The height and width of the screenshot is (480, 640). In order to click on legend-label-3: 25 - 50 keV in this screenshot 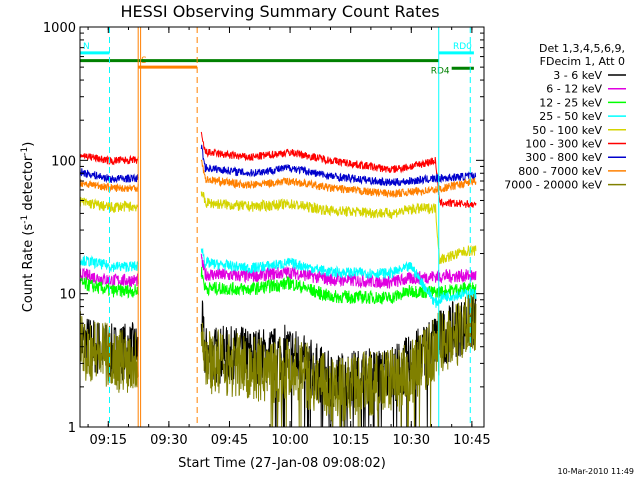, I will do `click(570, 116)`.